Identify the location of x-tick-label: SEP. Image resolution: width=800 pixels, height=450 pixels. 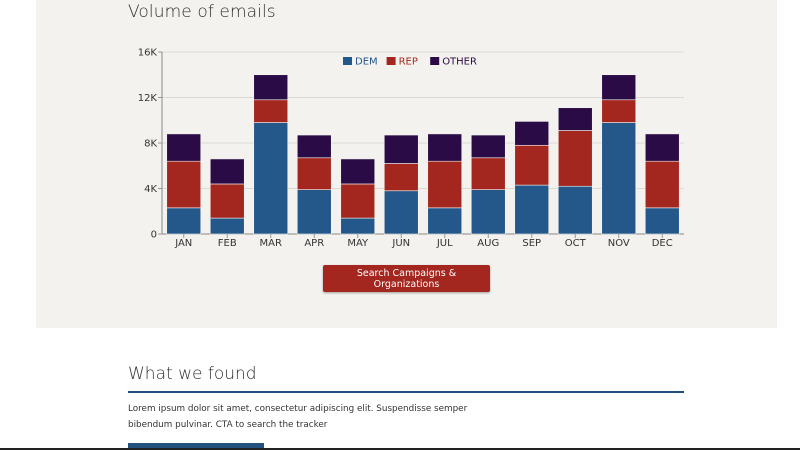
(531, 243).